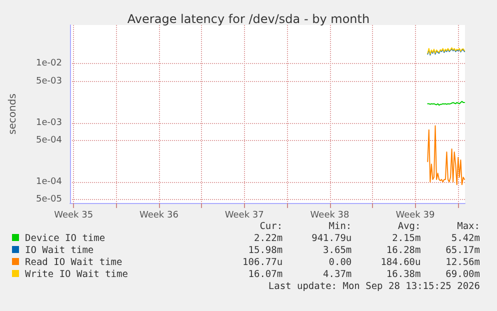 The image size is (497, 311). I want to click on x-tick-label: Week 35, so click(74, 215).